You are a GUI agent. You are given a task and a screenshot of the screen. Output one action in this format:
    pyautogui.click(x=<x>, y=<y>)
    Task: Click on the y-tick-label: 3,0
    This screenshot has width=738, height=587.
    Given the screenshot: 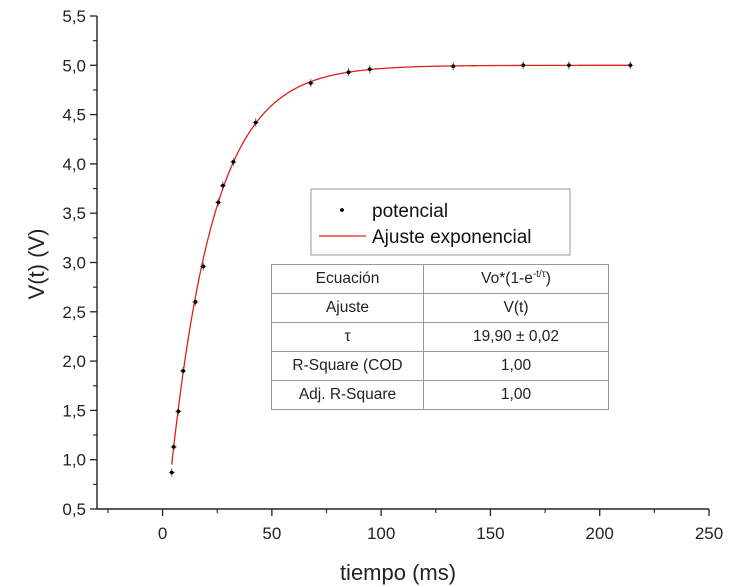 What is the action you would take?
    pyautogui.click(x=74, y=263)
    